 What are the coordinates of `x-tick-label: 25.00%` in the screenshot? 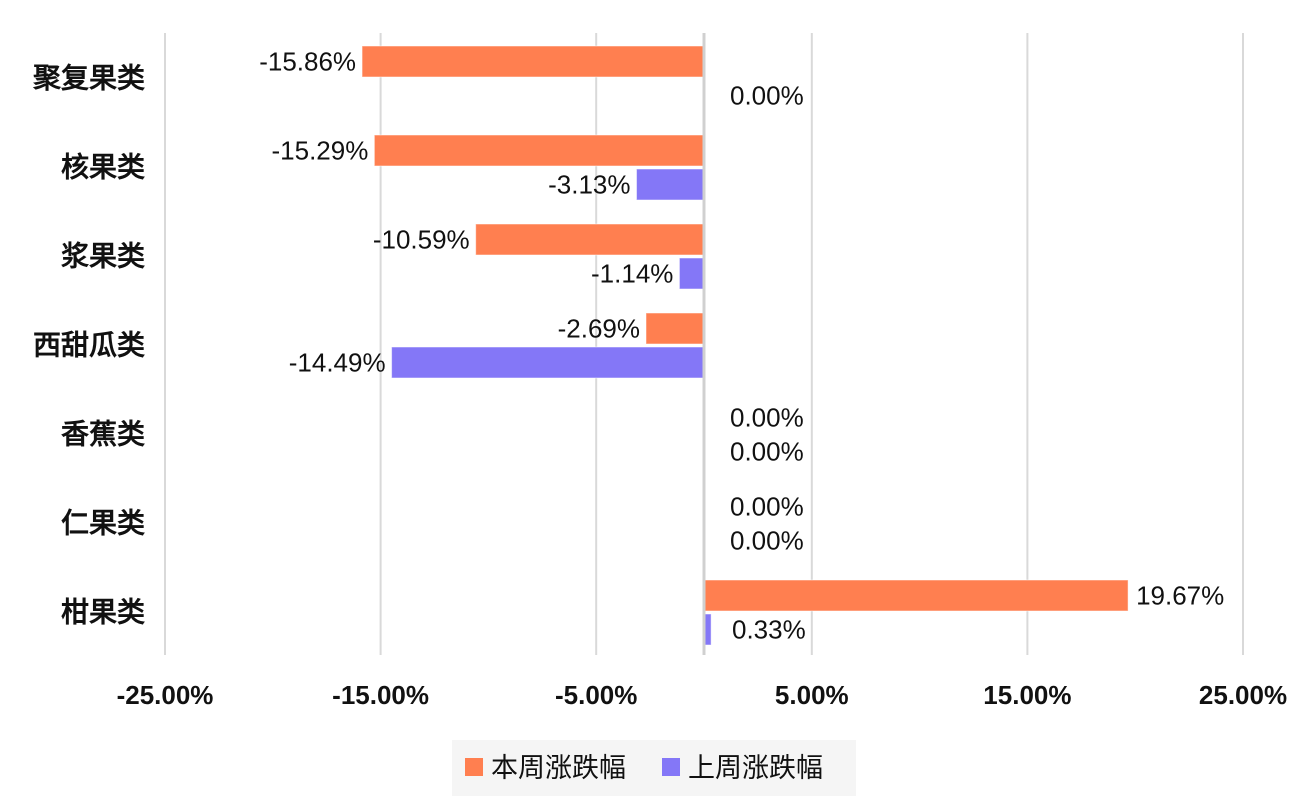 It's located at (1243, 695).